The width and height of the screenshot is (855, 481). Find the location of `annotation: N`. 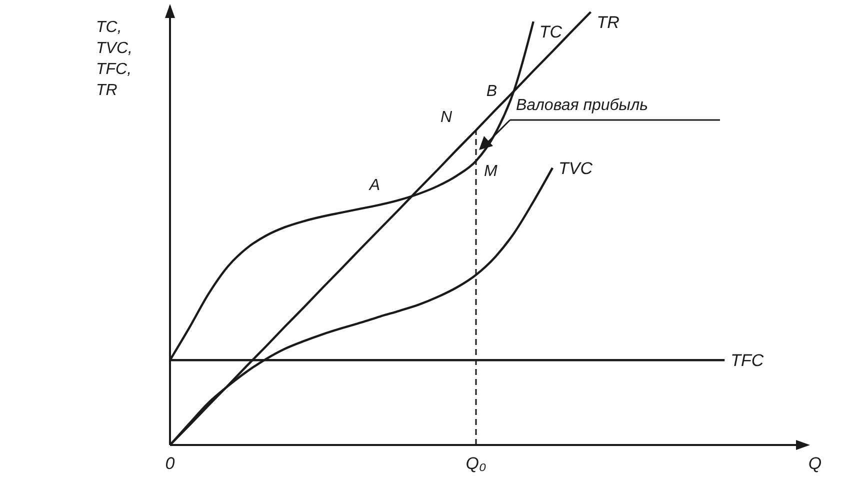

annotation: N is located at coordinates (446, 117).